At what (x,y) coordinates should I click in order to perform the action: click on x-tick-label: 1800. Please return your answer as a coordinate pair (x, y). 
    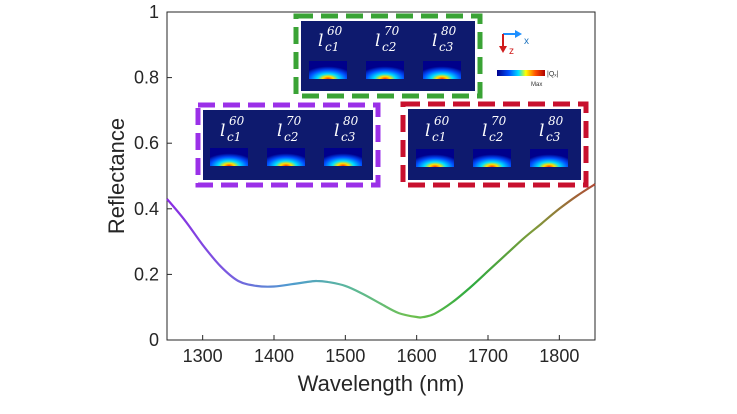
    Looking at the image, I should click on (559, 356).